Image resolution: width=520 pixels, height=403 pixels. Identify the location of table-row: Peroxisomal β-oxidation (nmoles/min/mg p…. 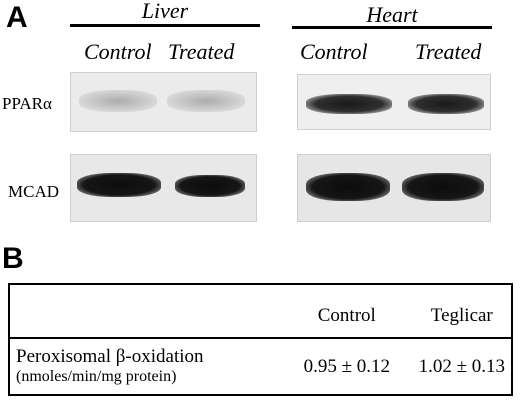
(260, 367).